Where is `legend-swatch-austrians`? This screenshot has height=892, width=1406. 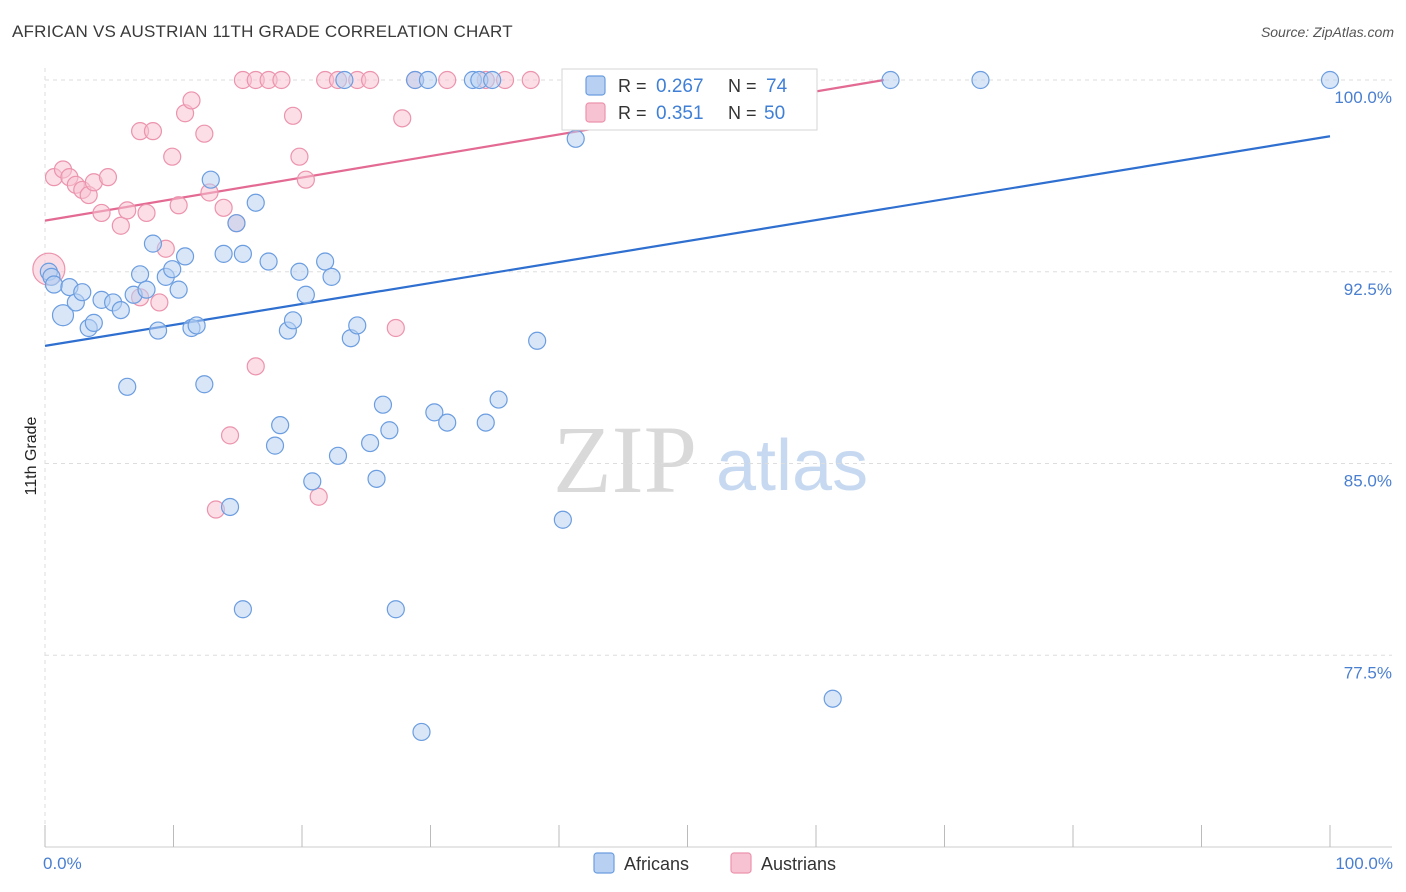
legend-swatch-austrians is located at coordinates (595, 112).